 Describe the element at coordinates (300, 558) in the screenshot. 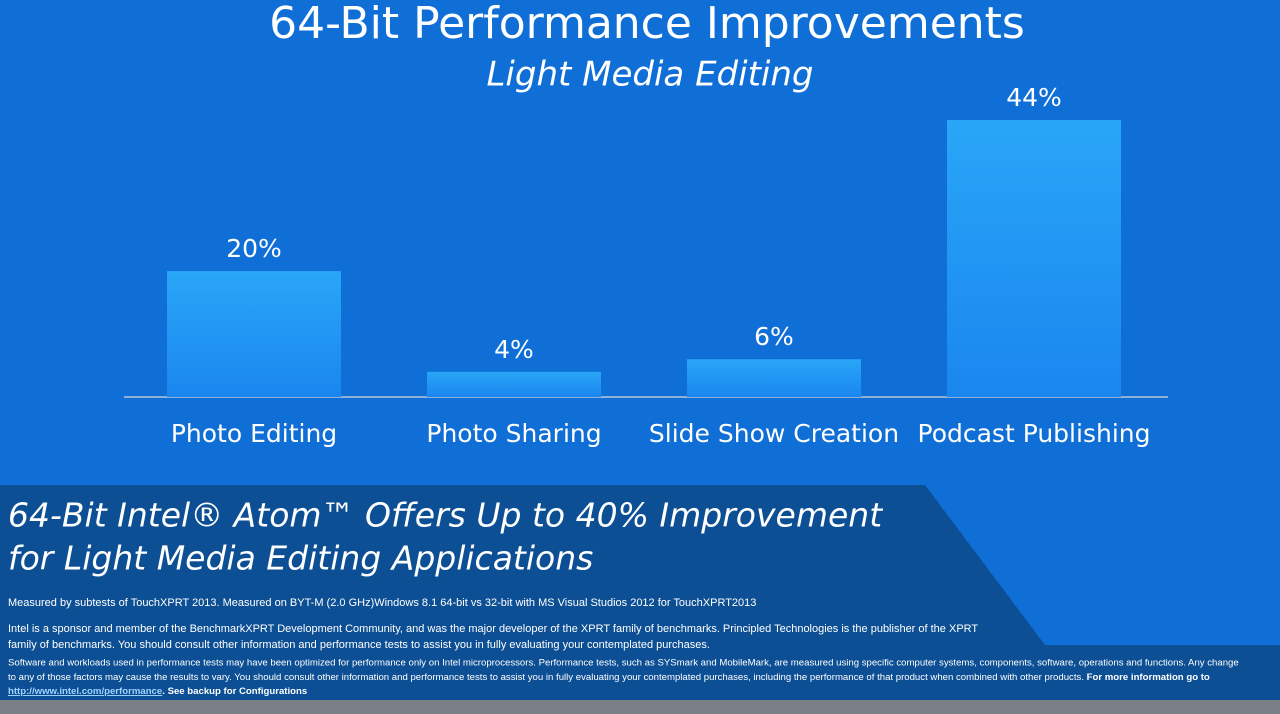

I see `headline: for Light Media Editing Applications` at that location.